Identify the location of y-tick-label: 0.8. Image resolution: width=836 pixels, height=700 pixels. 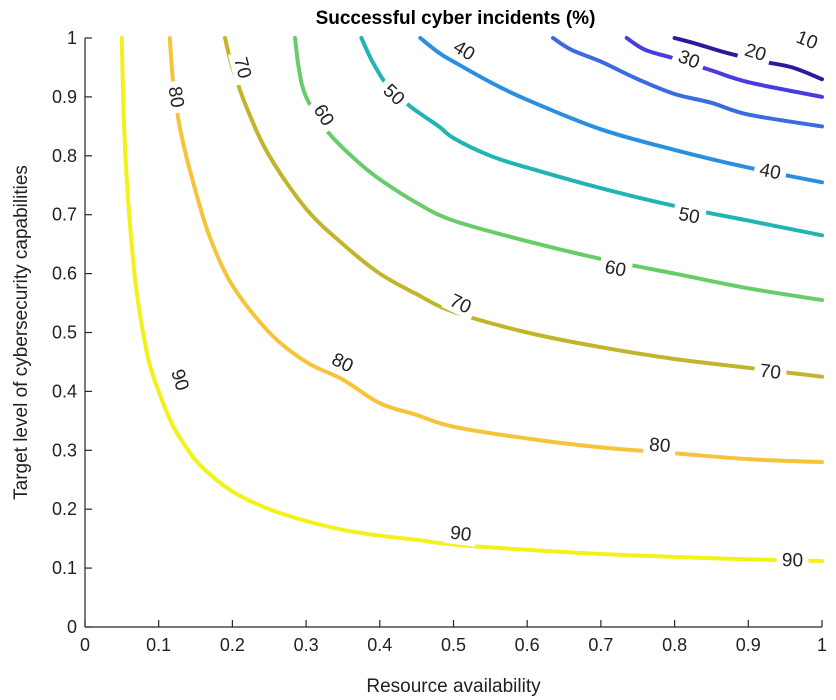
(64, 156).